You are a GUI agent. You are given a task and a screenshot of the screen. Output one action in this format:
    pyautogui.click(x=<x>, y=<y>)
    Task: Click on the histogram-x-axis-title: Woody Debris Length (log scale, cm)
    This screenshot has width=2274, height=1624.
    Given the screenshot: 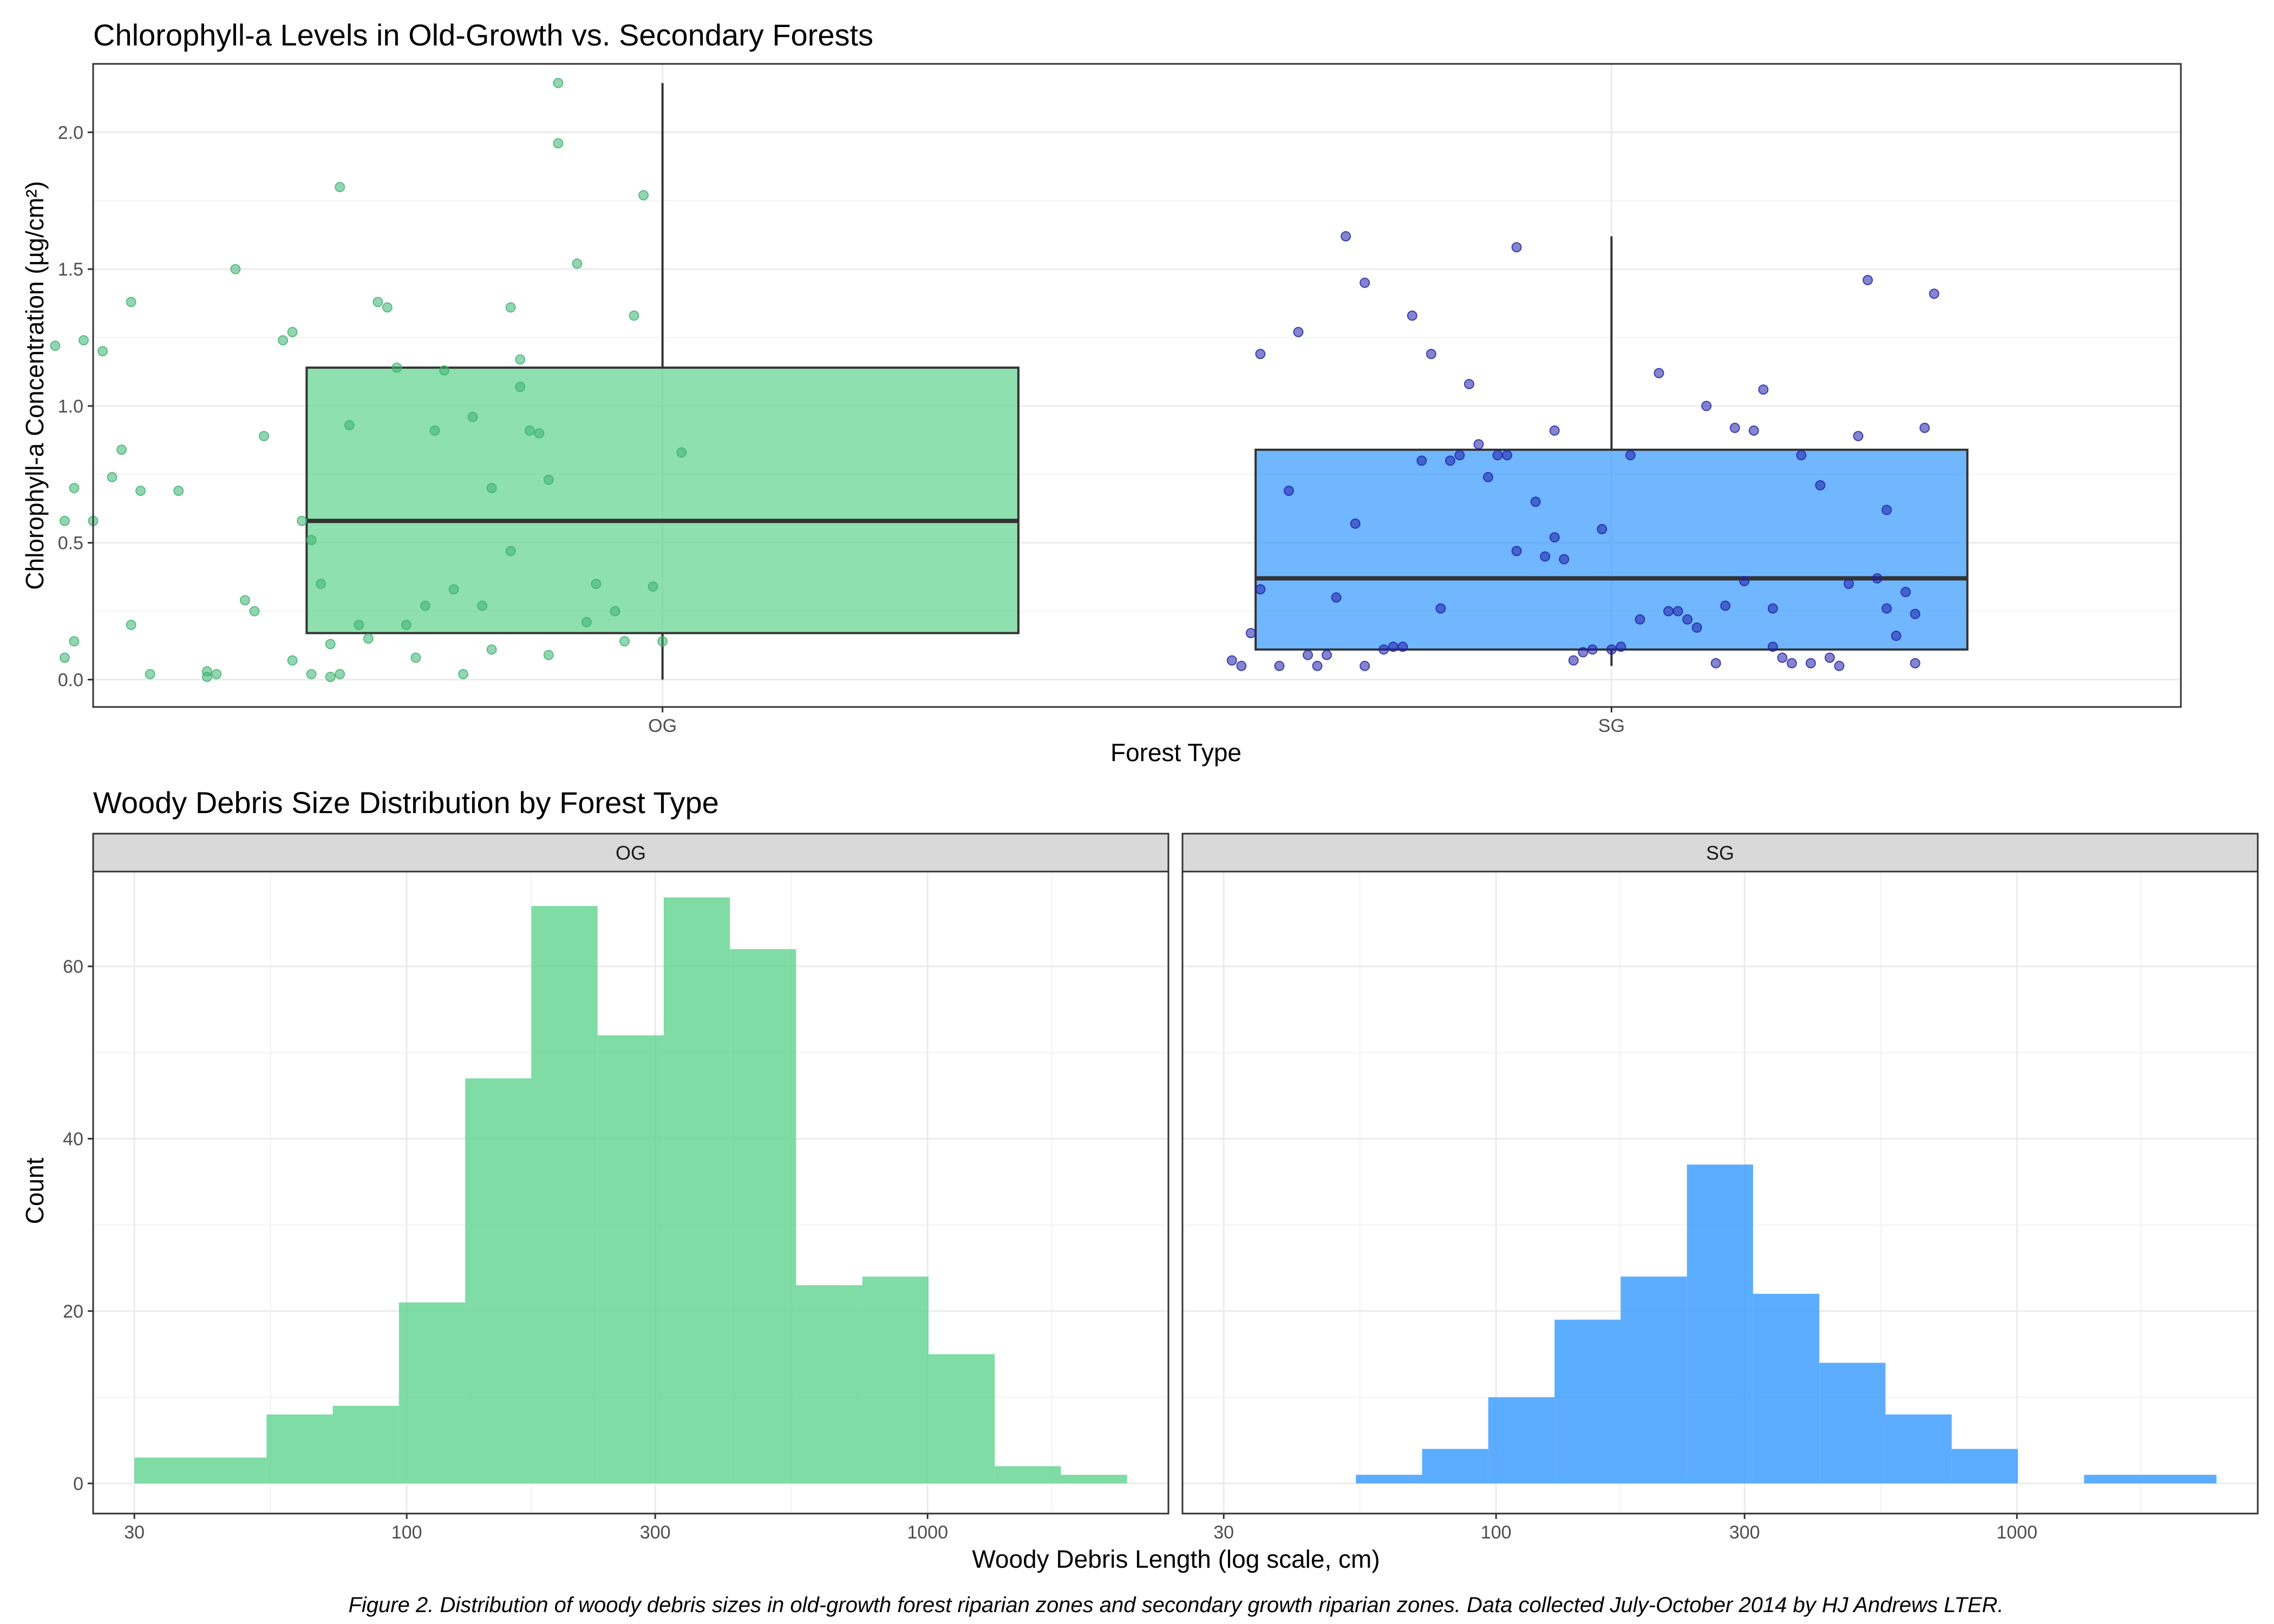 What is the action you would take?
    pyautogui.click(x=1176, y=1559)
    